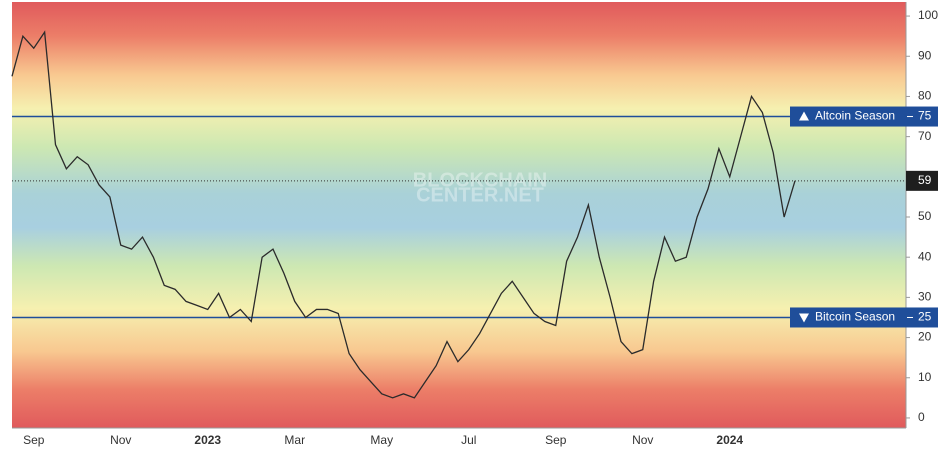  I want to click on watermark-line: BLOCKCHAIN, so click(480, 180).